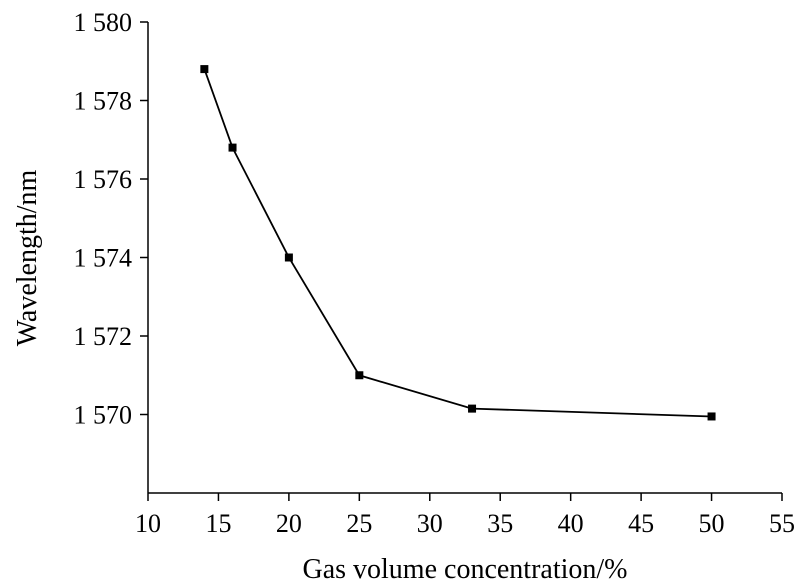 Image resolution: width=800 pixels, height=588 pixels. I want to click on x-axis-ticks: 10 15 20 25 30 35 40 45 50 55, so click(465, 515).